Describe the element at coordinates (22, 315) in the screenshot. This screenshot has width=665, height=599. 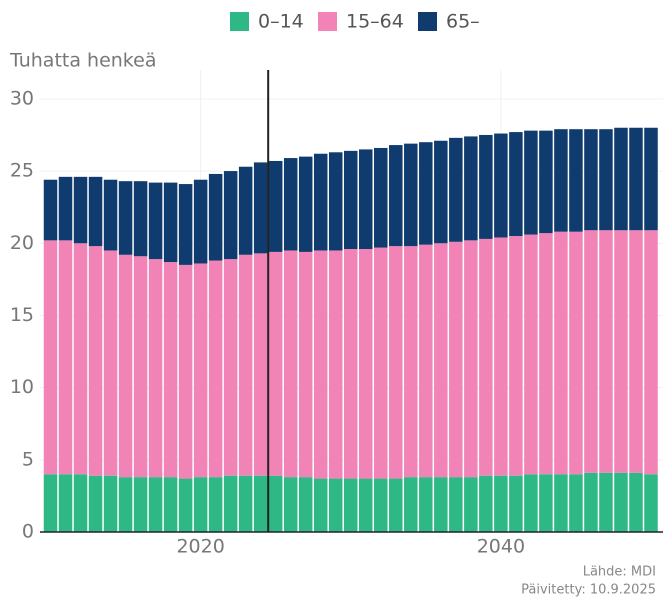
I see `y-tick-label: 15` at that location.